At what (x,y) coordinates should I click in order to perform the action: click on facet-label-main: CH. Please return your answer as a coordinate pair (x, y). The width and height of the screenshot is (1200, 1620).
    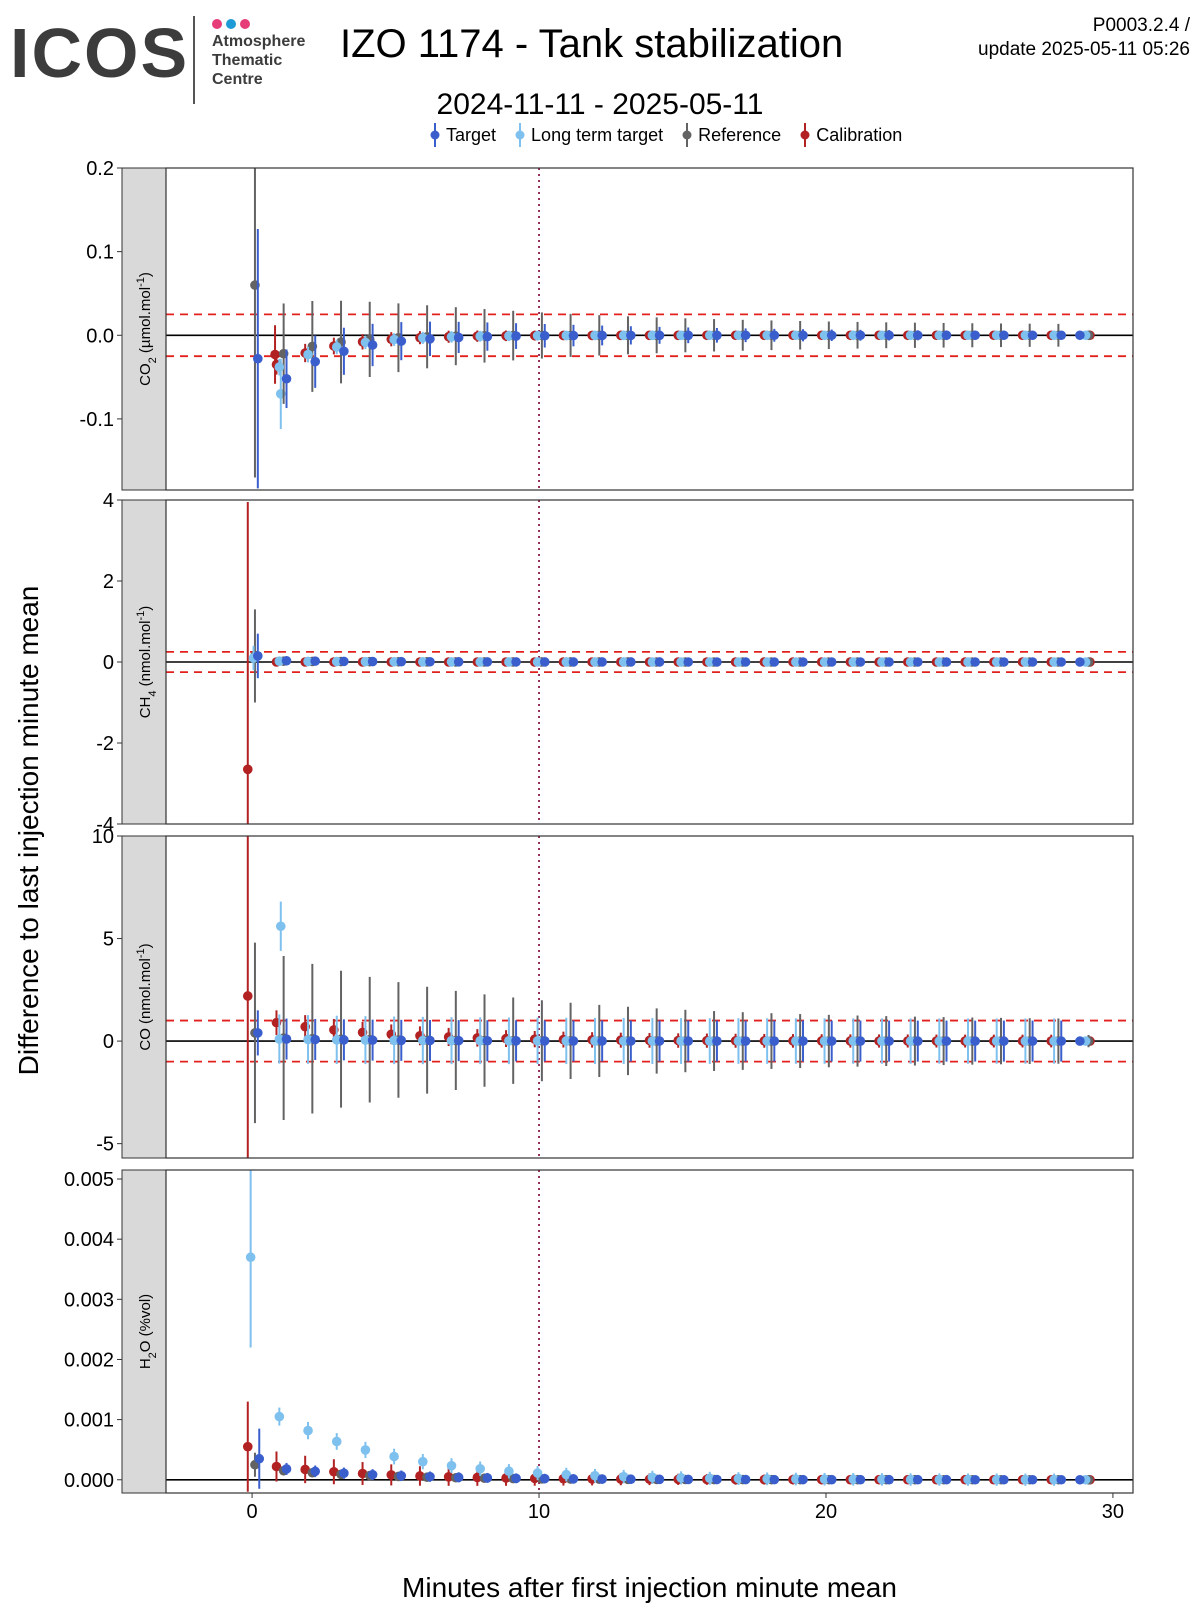
    Looking at the image, I should click on (145, 708).